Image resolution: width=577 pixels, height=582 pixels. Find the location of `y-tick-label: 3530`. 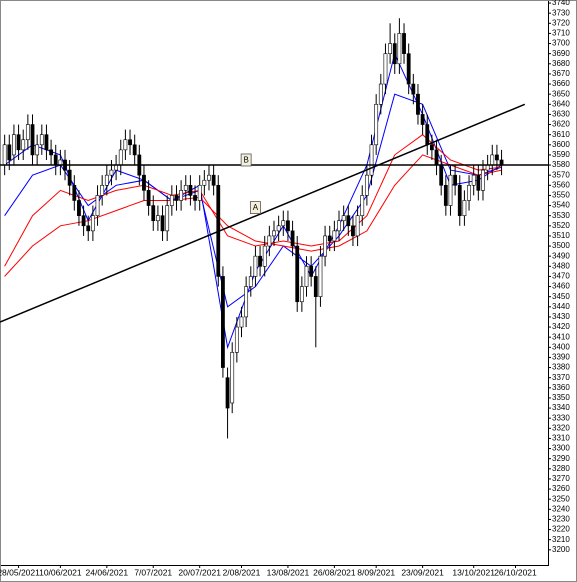

y-tick-label: 3530 is located at coordinates (561, 215).